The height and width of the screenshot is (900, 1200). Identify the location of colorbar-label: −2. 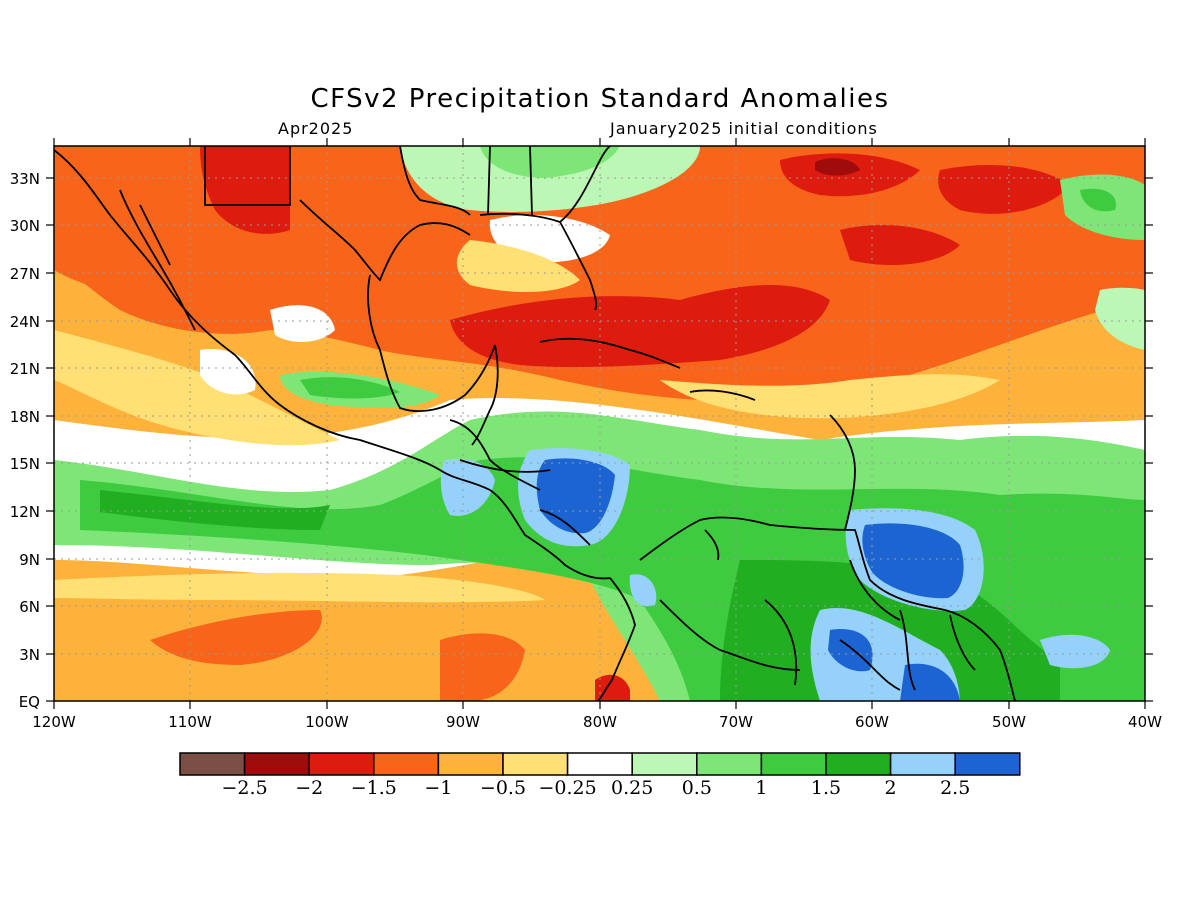
(309, 788).